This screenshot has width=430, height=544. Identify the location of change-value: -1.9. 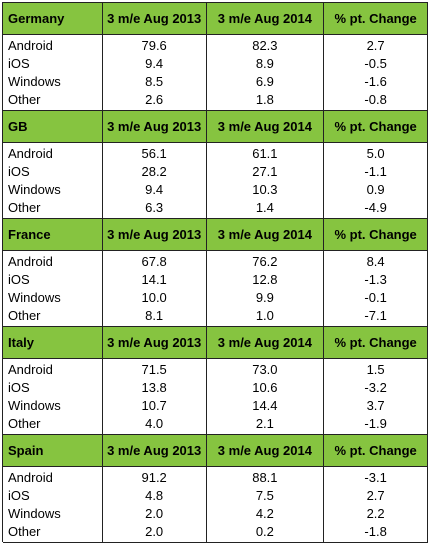
(375, 423).